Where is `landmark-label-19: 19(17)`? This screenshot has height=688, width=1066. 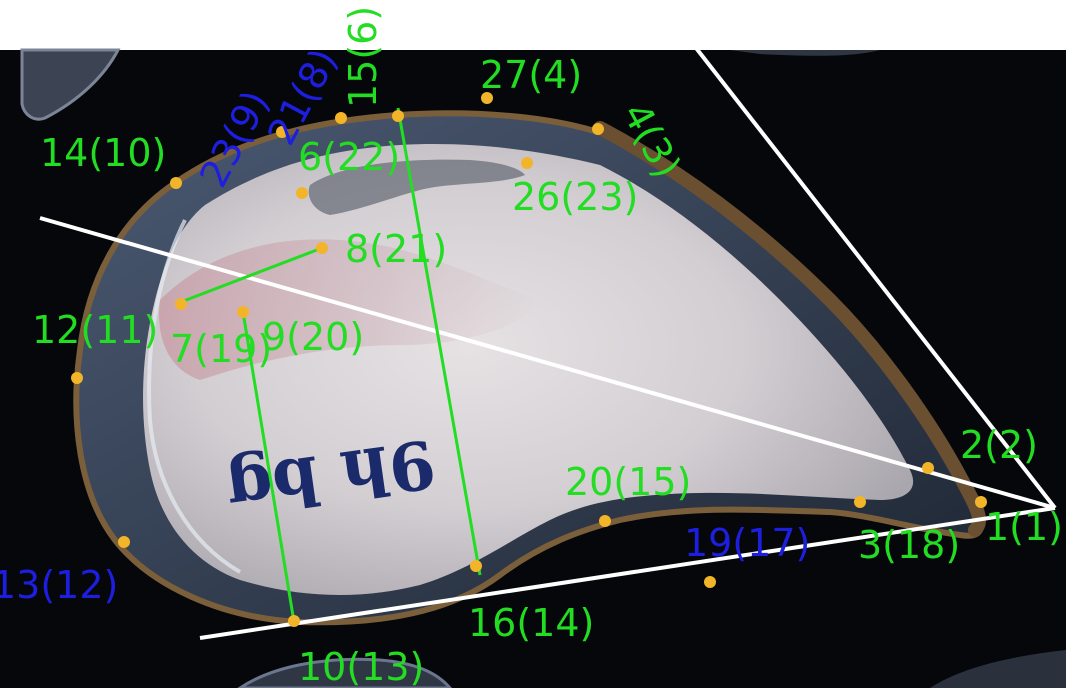 landmark-label-19: 19(17) is located at coordinates (747, 543).